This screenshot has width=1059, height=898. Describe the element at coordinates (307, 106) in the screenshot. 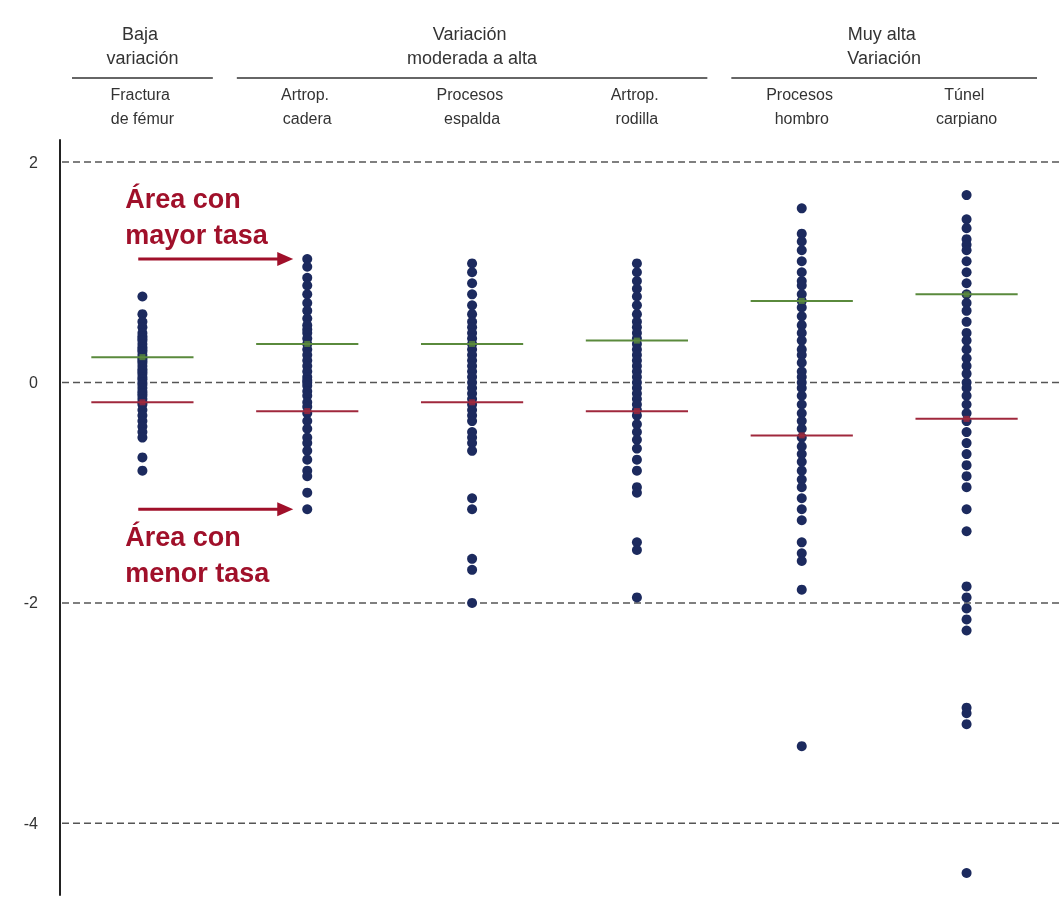

I see `x-tick-label: Artrop. cadera` at that location.